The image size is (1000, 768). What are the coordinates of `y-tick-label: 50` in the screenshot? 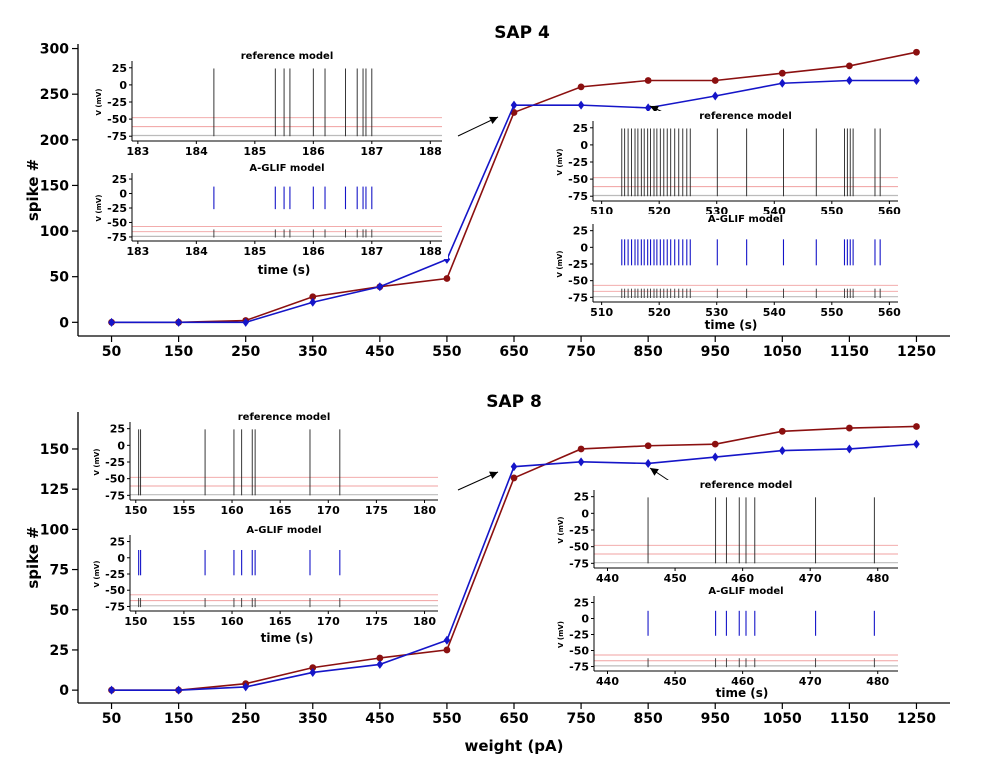 It's located at (60, 278).